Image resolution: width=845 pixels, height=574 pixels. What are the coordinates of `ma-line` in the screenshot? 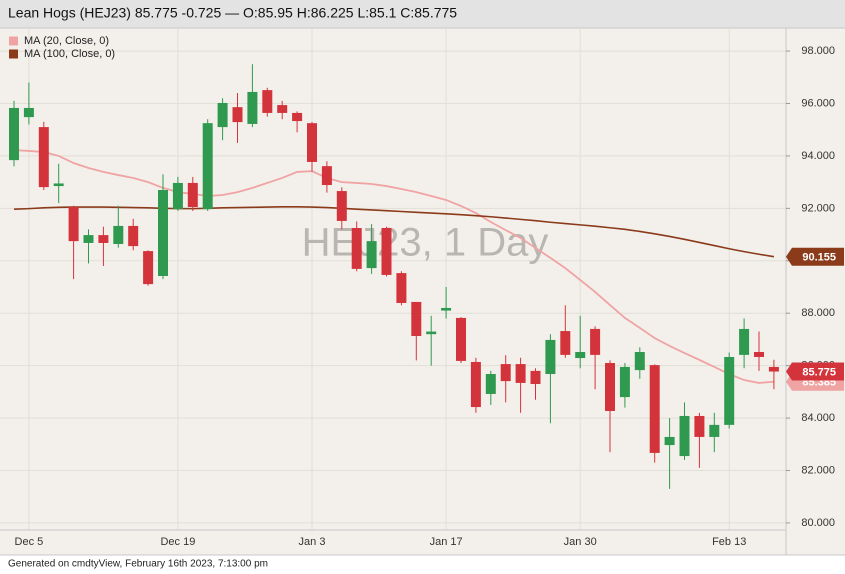 It's located at (394, 231).